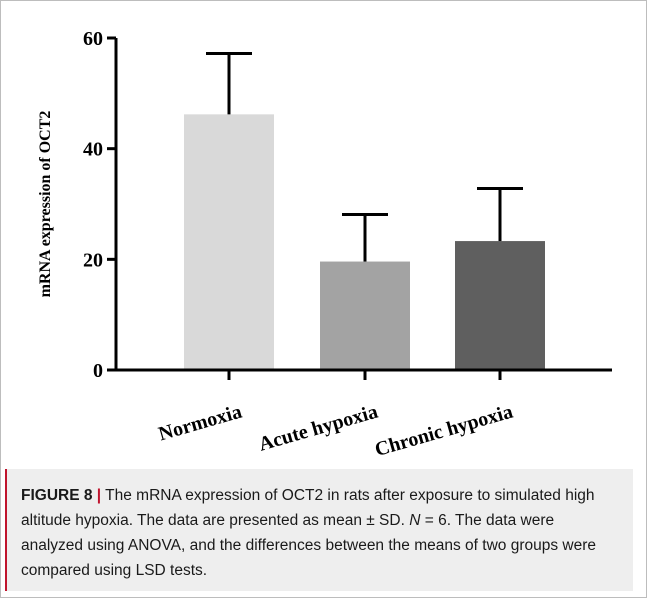  I want to click on y-tick-label: 60, so click(93, 39).